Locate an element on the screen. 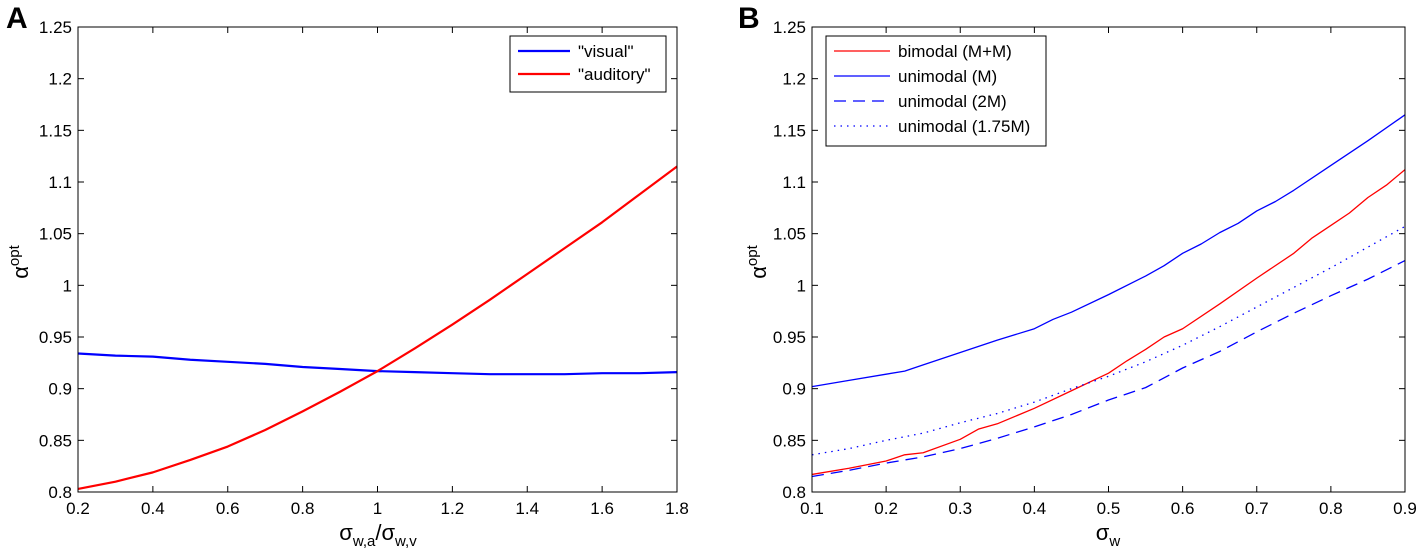 The image size is (1418, 552). x-tick-label: 1.6 is located at coordinates (602, 508).